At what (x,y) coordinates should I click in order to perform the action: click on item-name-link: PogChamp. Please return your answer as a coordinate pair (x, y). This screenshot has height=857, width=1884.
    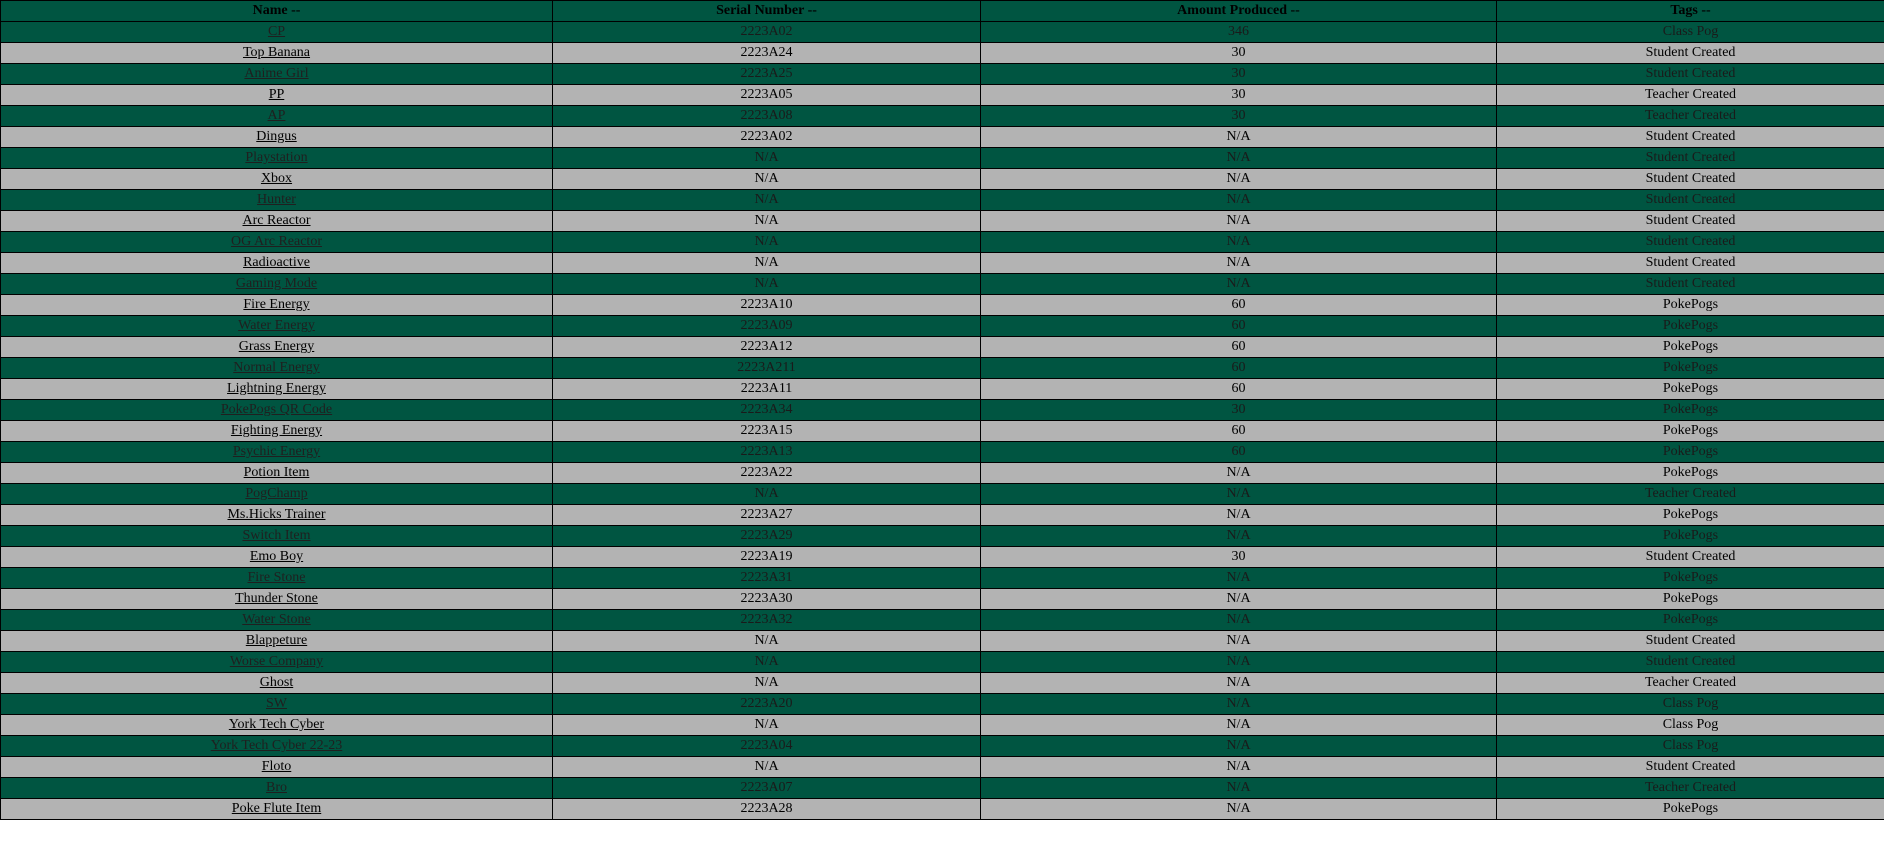
    Looking at the image, I should click on (276, 493).